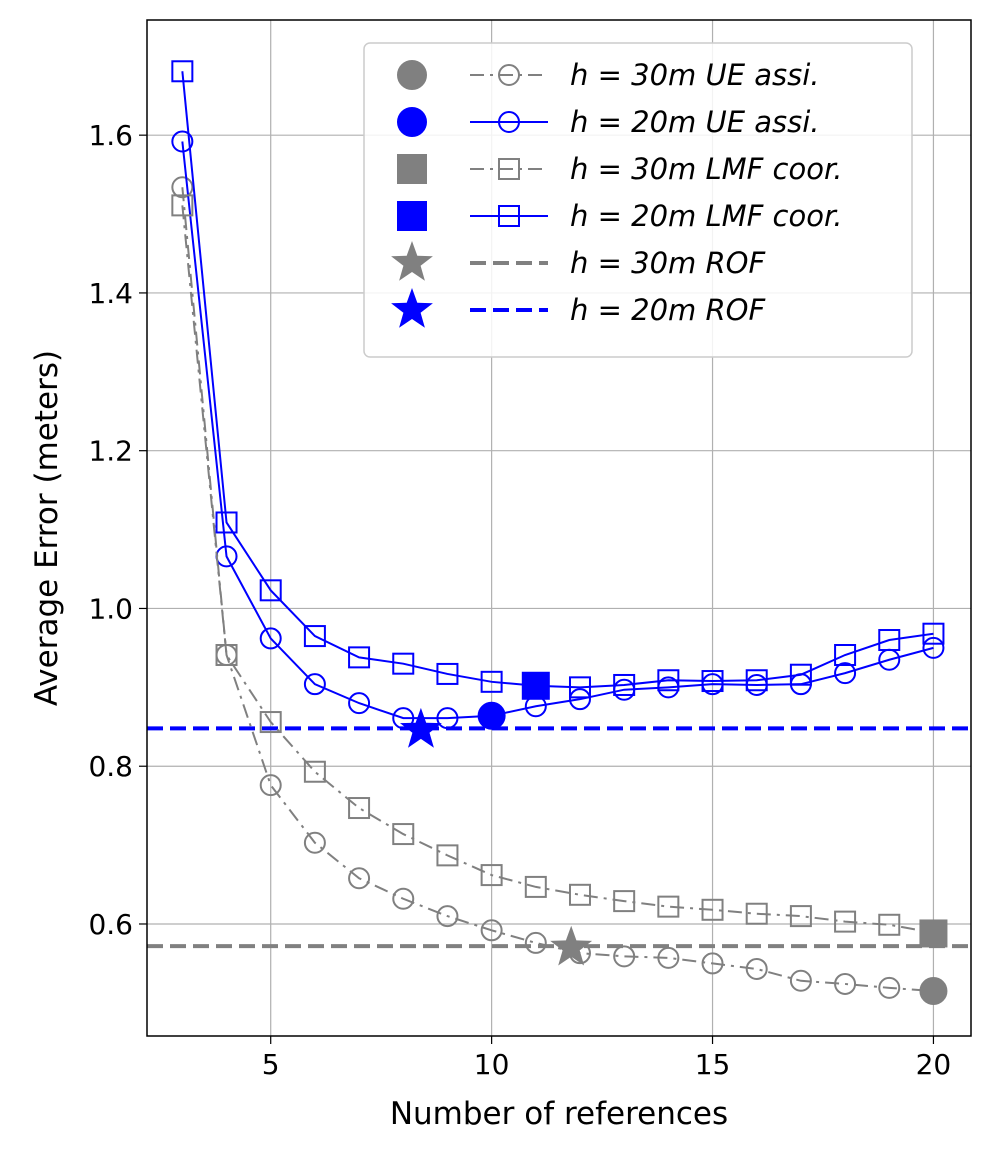 The height and width of the screenshot is (1168, 997). I want to click on y-tick-label: 0.8, so click(110, 766).